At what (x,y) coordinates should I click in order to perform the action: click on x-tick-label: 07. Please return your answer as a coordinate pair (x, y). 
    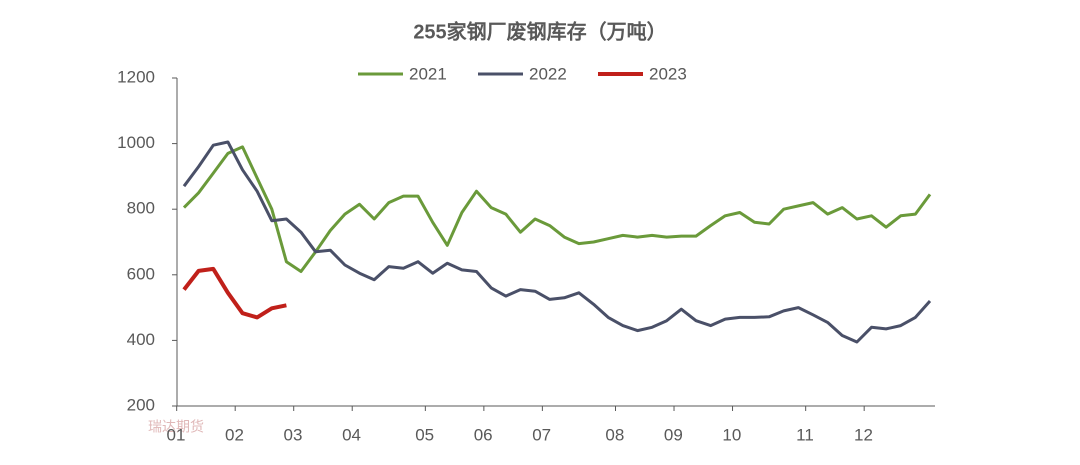
    Looking at the image, I should click on (541, 434).